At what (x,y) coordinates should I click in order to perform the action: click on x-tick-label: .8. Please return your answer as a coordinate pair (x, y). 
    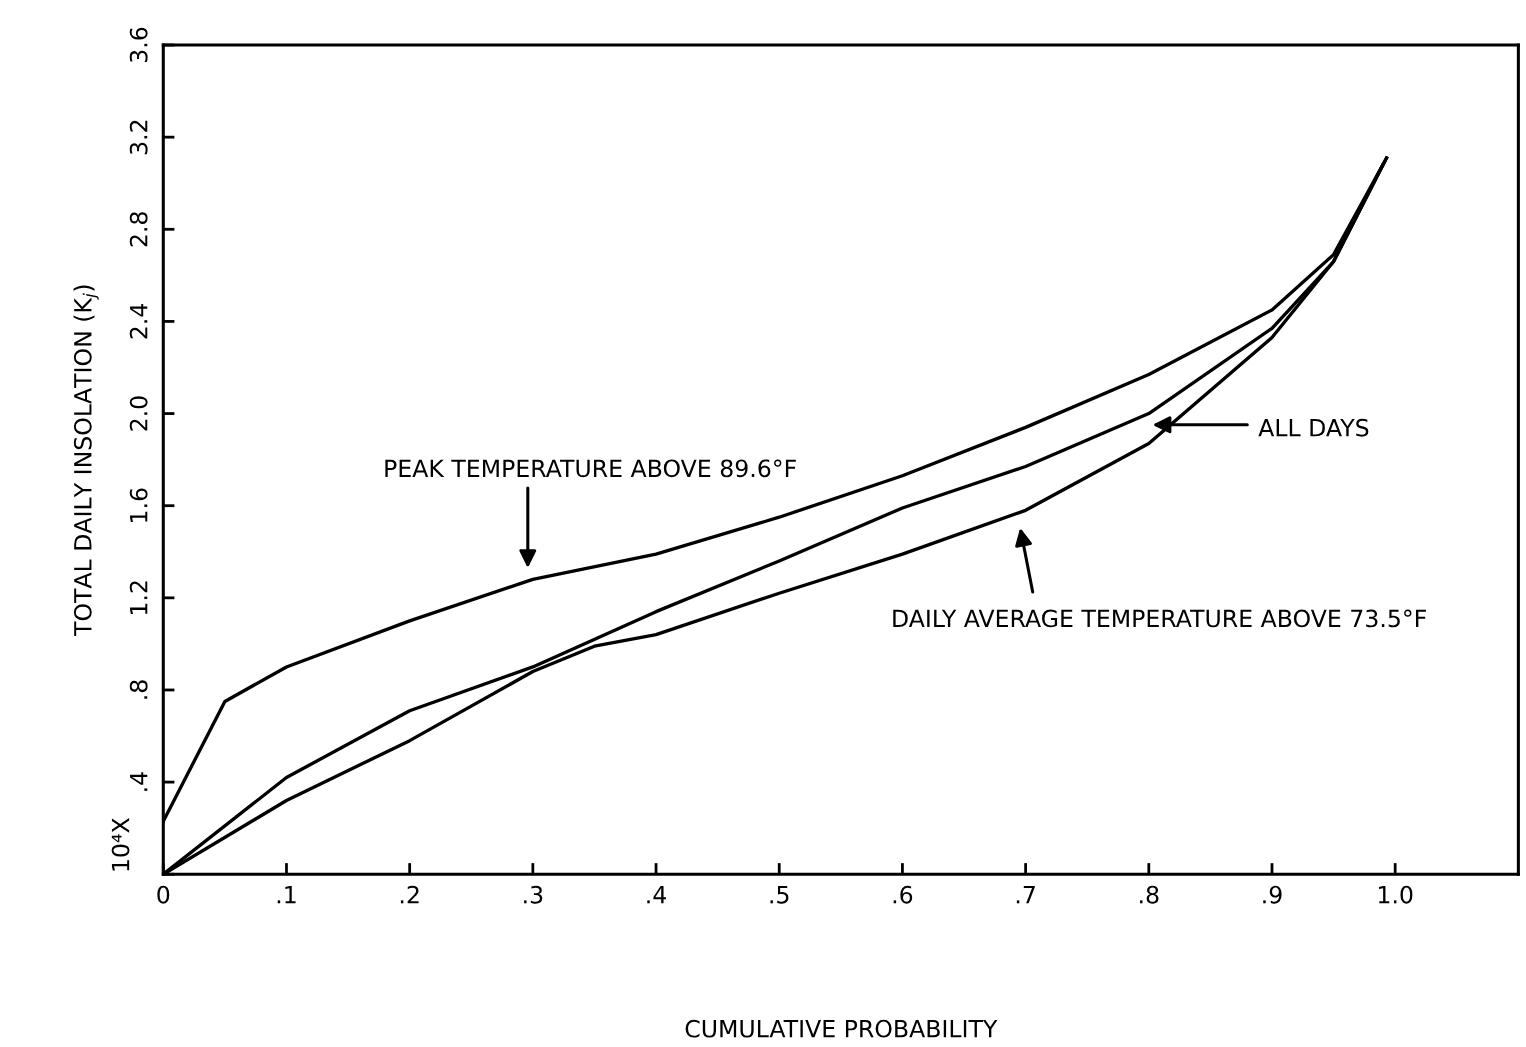
    Looking at the image, I should click on (1149, 894).